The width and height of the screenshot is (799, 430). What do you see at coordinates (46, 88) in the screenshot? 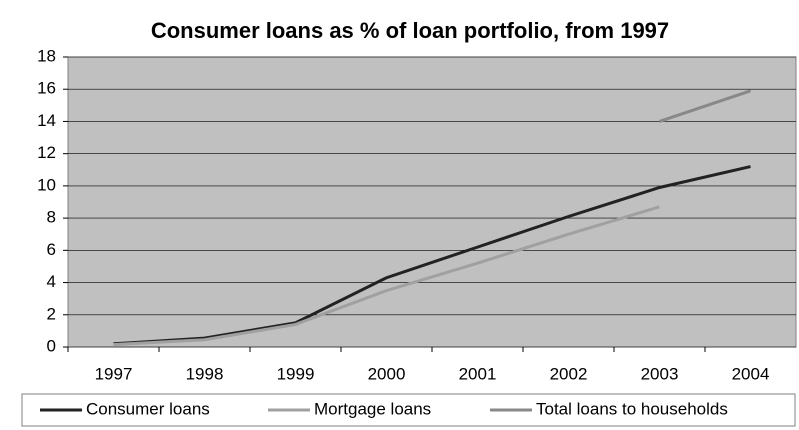
I see `y-tick-label: 16` at bounding box center [46, 88].